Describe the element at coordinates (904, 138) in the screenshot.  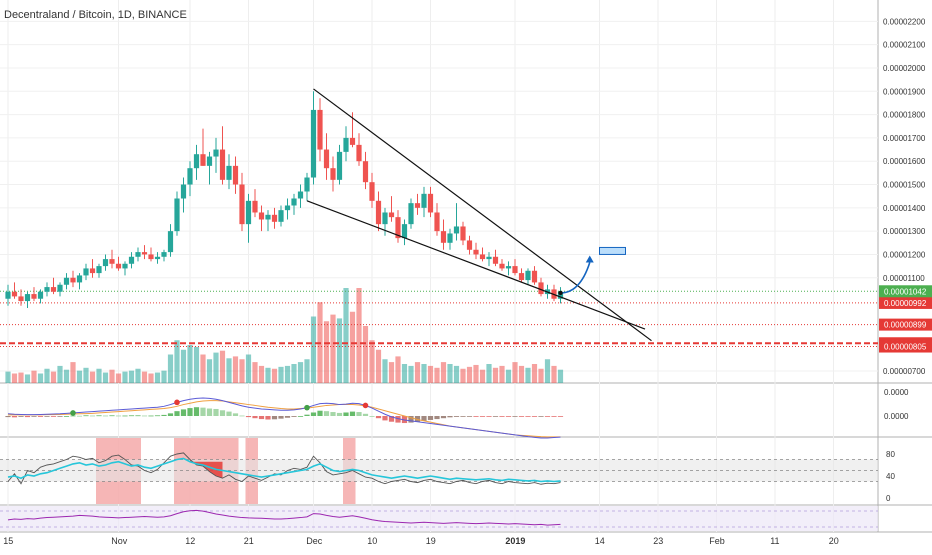
I see `price-tick-label: 0.00001700` at that location.